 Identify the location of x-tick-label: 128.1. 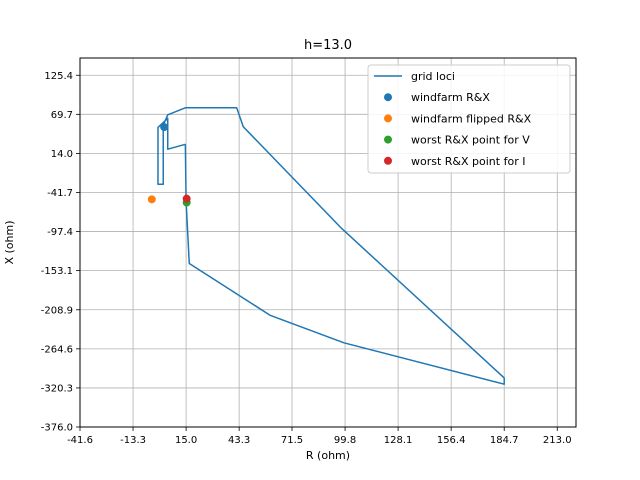
(398, 440).